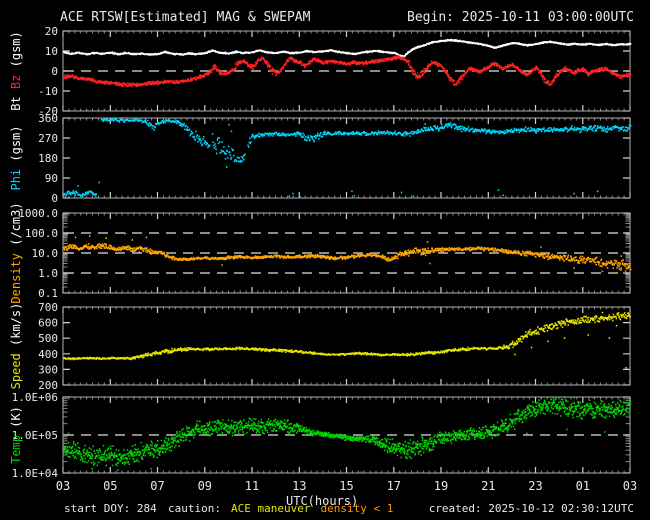  What do you see at coordinates (347, 340) in the screenshot?
I see `series-speed` at bounding box center [347, 340].